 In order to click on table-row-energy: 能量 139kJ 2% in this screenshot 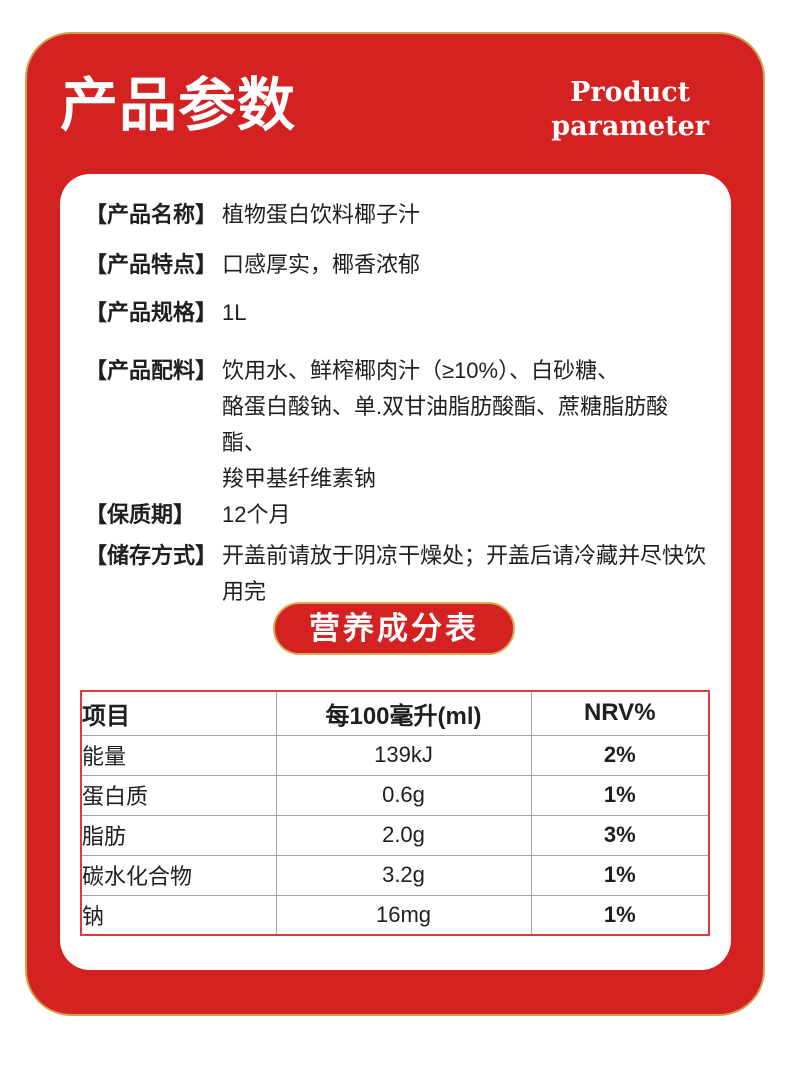, I will do `click(395, 755)`.